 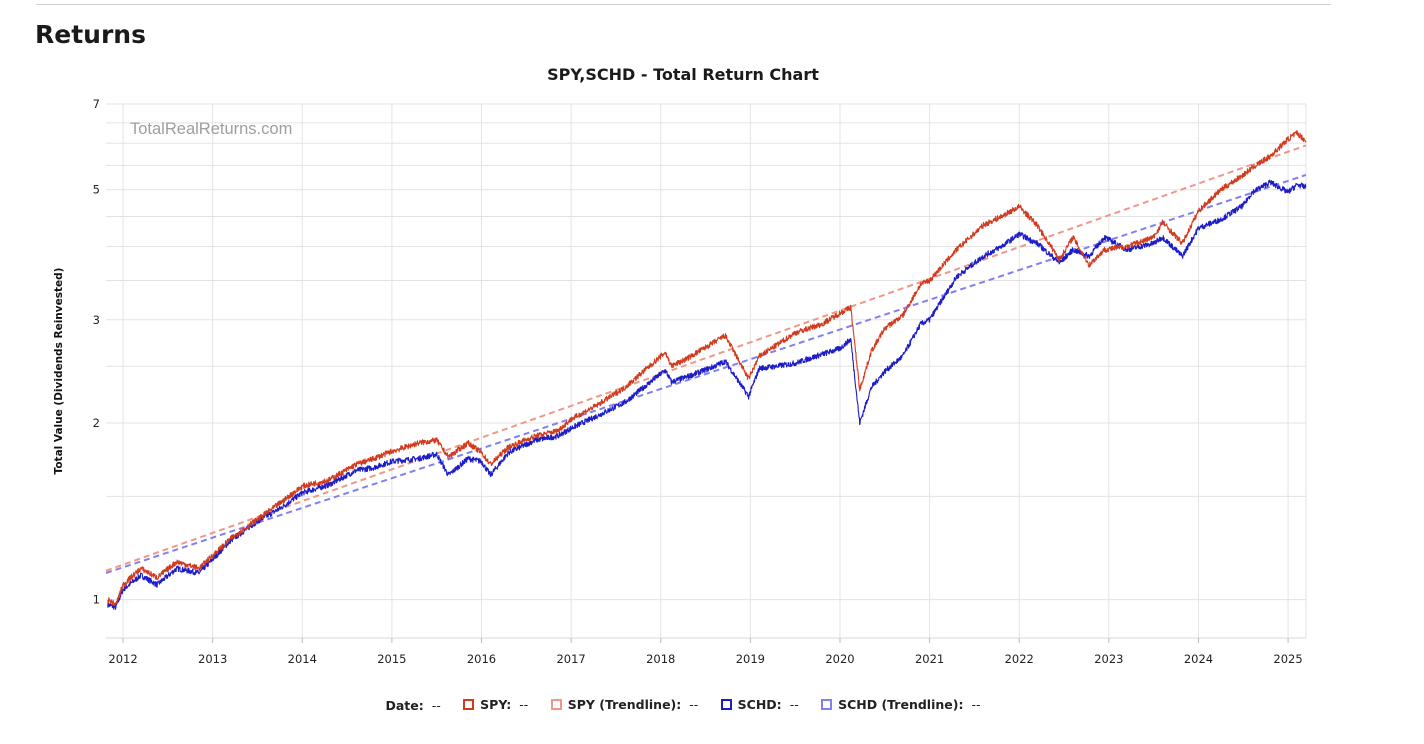 What do you see at coordinates (96, 600) in the screenshot?
I see `y-tick-label: 1` at bounding box center [96, 600].